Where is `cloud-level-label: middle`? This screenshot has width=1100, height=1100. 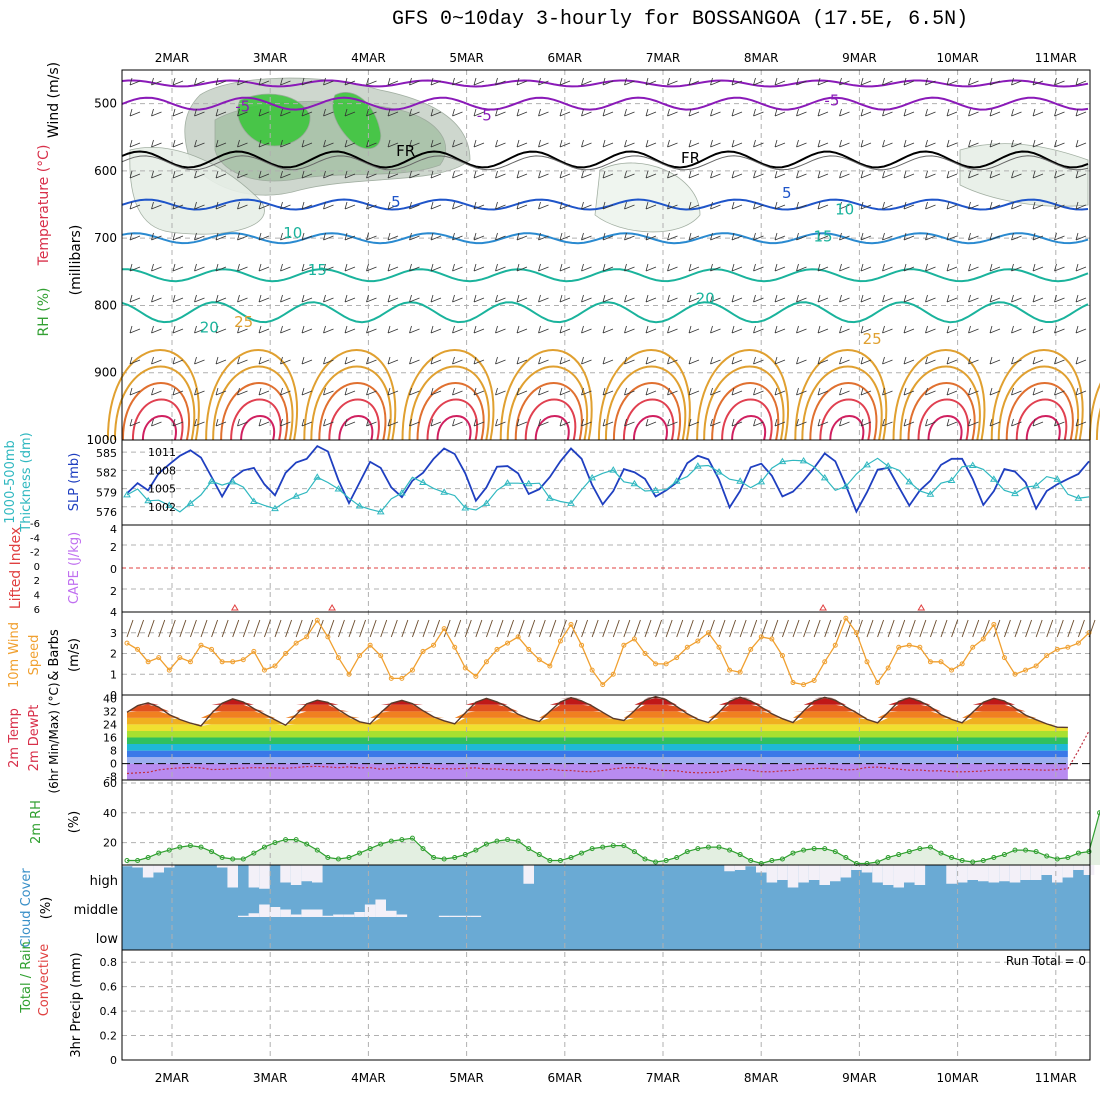
cloud-level-label: middle is located at coordinates (96, 910).